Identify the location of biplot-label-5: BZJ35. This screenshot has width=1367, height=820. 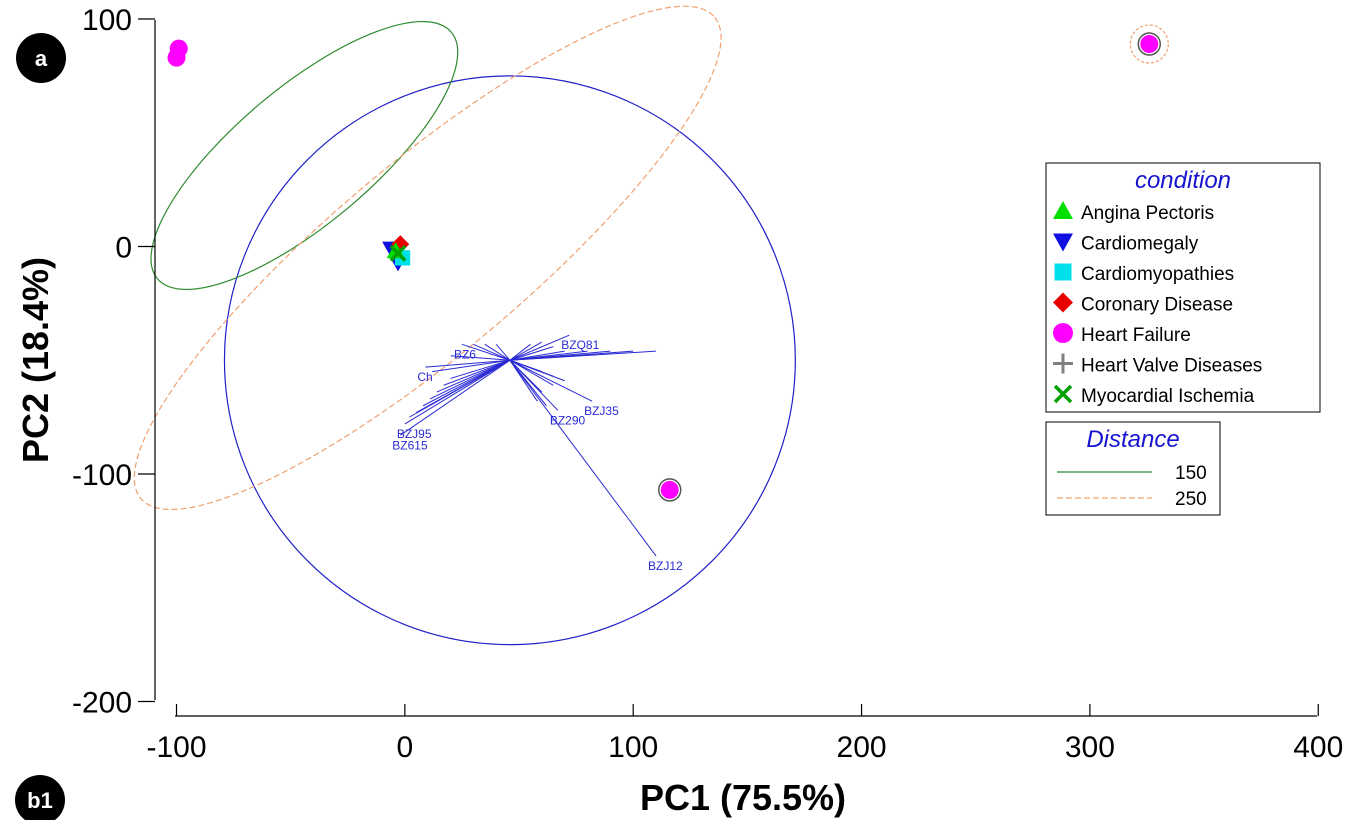
(601, 411).